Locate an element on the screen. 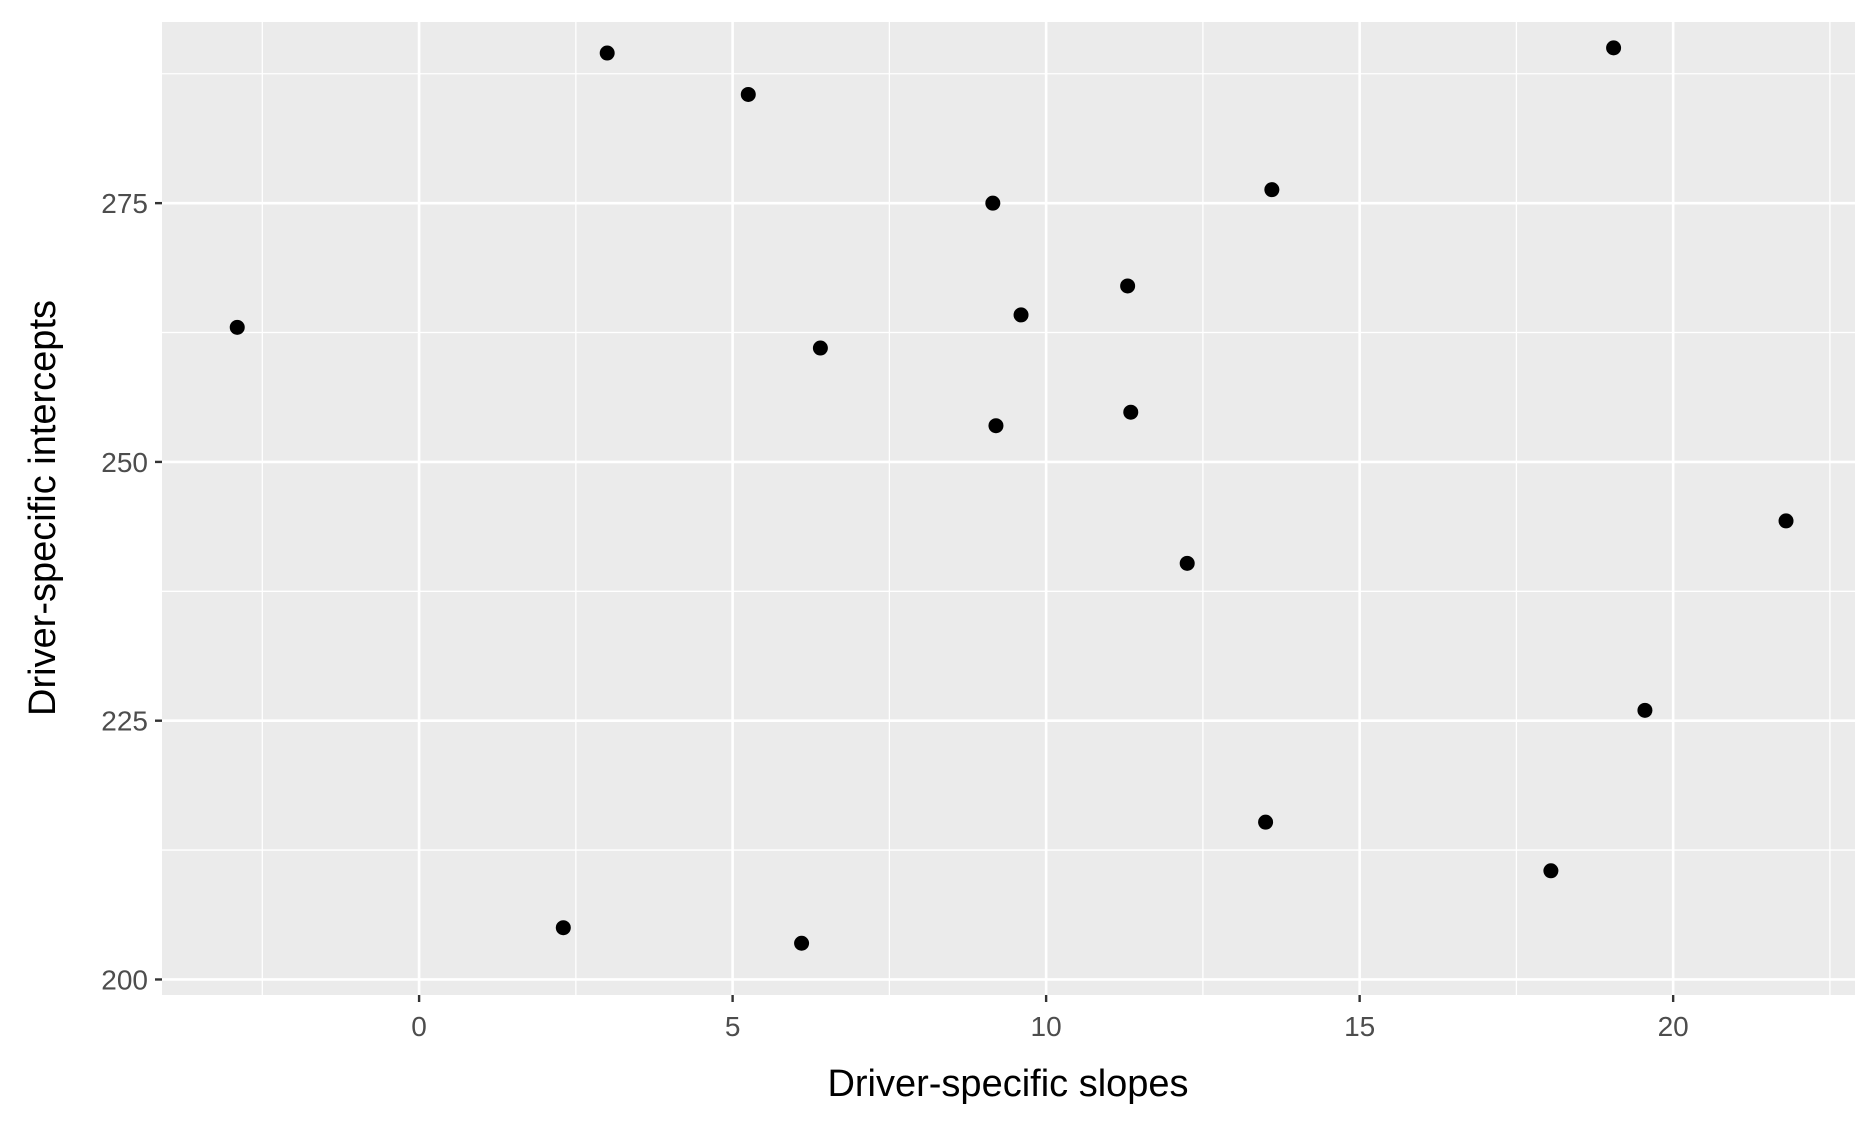 The height and width of the screenshot is (1125, 1875). y-axis-title: Driver-specific intercepts is located at coordinates (43, 508).